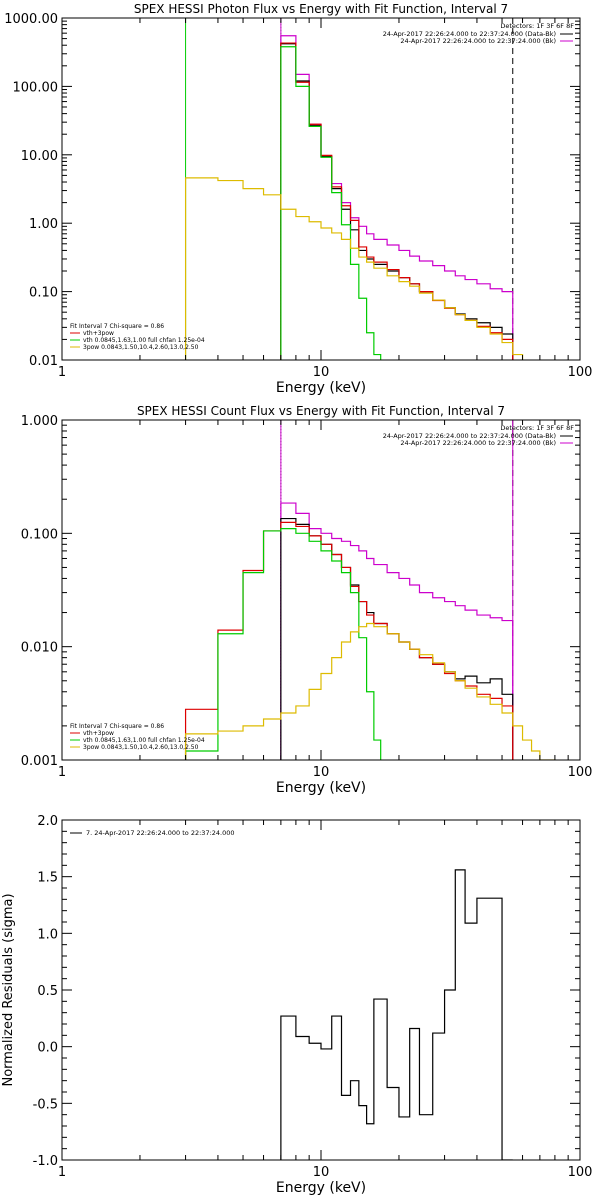 Image resolution: width=600 pixels, height=1200 pixels. I want to click on y-tick-label: 0.5, so click(47, 991).